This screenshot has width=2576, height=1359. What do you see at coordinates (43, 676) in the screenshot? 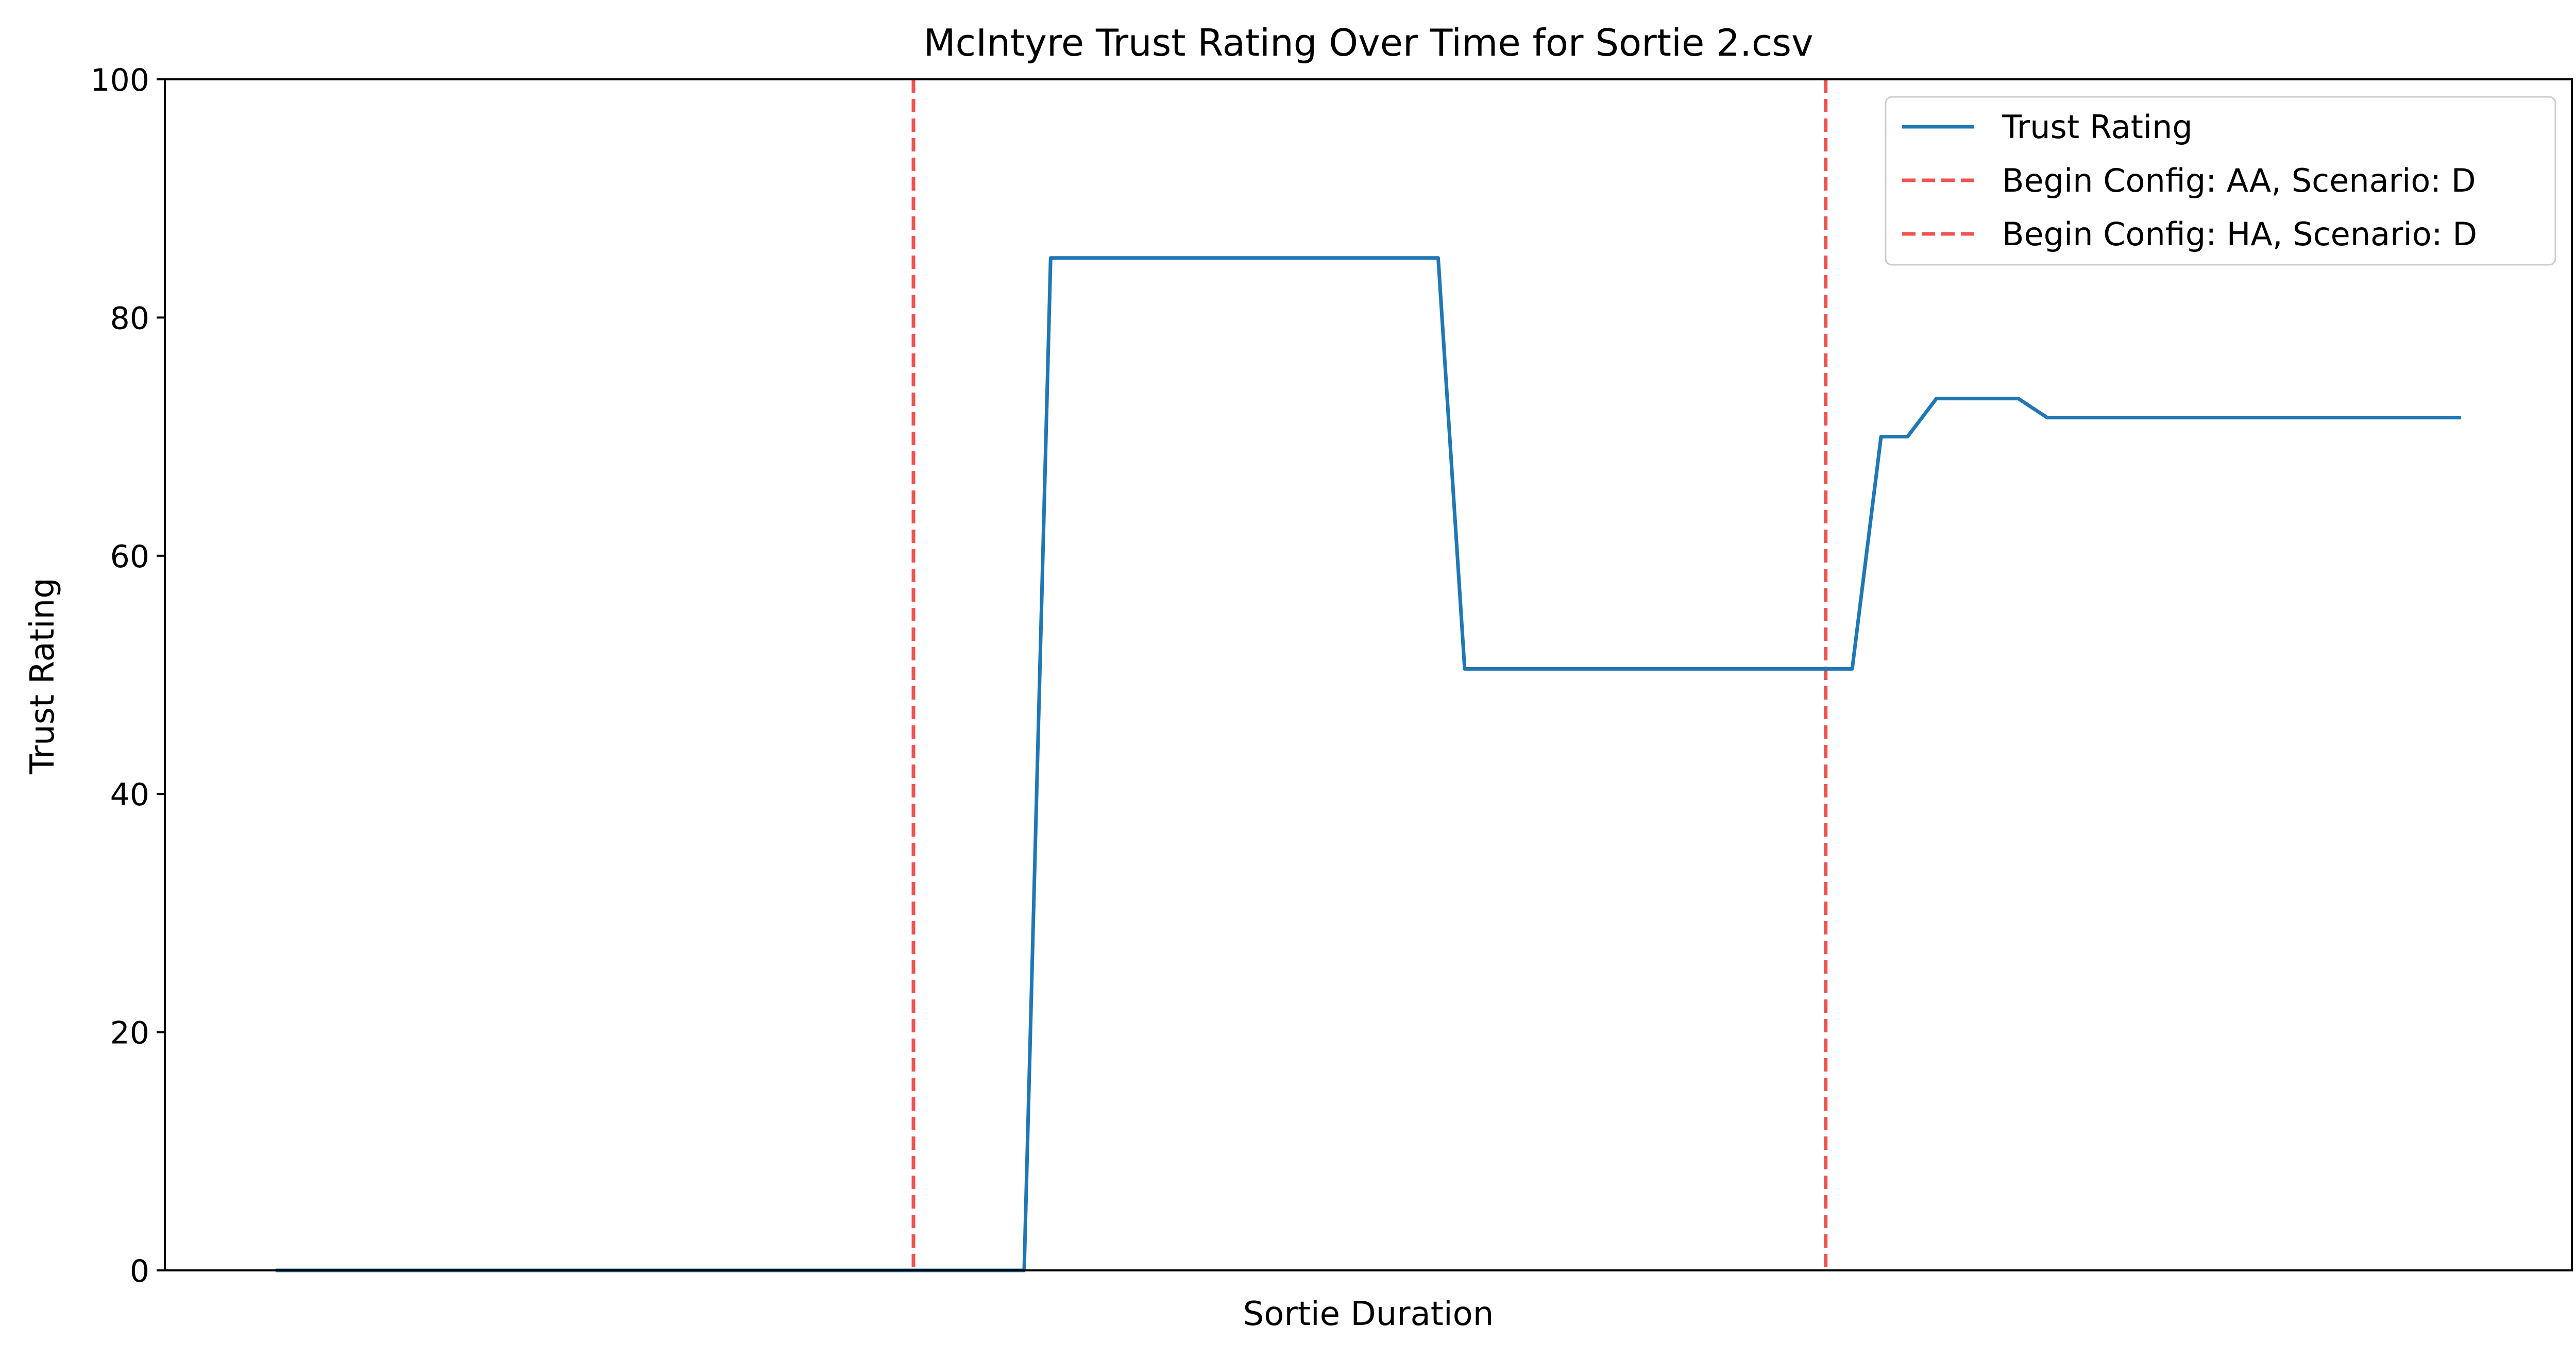
I see `y-axis-label: Trust Rating` at bounding box center [43, 676].